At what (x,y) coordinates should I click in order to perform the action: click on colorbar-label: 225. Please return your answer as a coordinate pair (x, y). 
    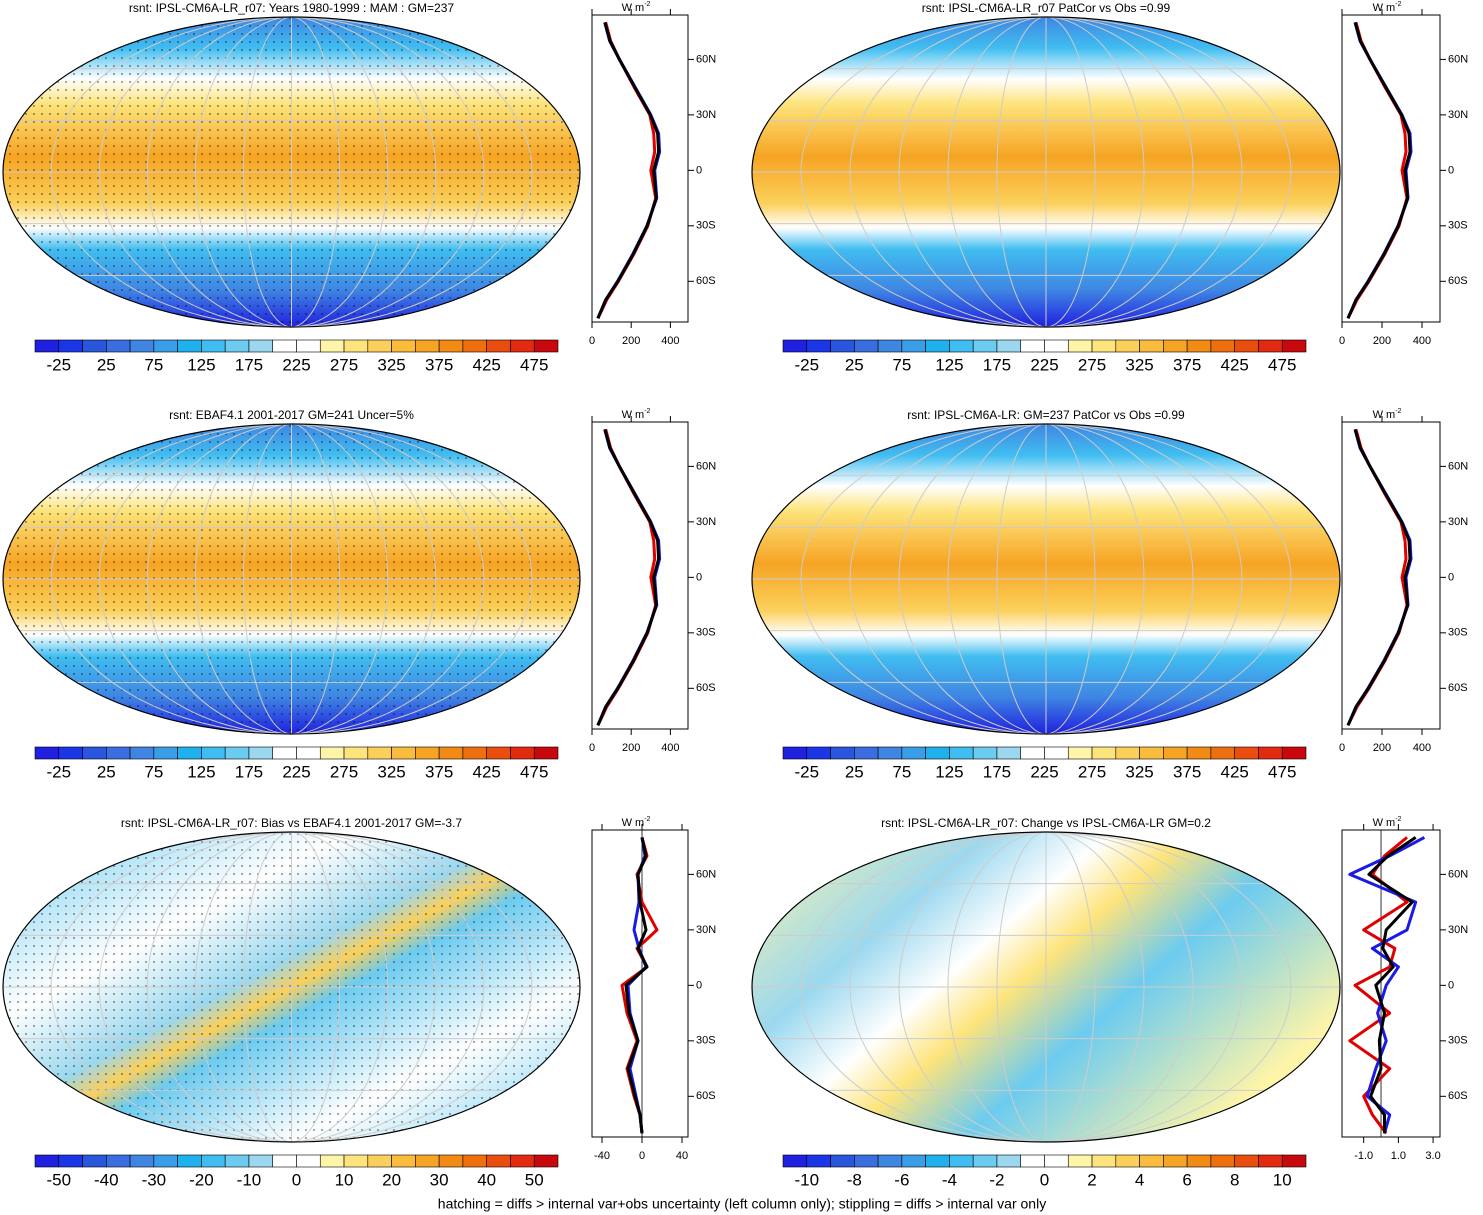
    Looking at the image, I should click on (296, 771).